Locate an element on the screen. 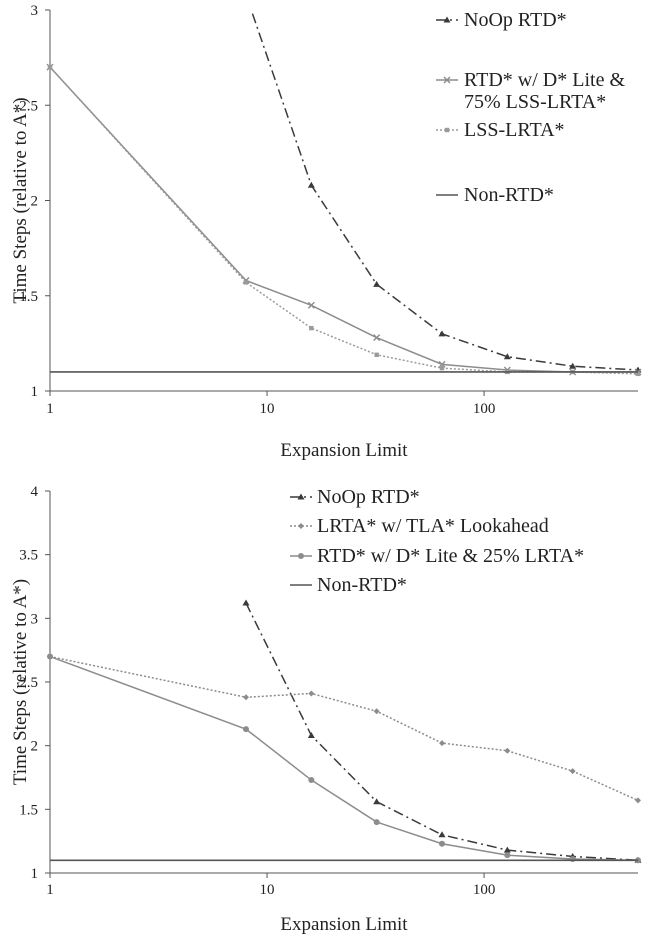 Image resolution: width=669 pixels, height=946 pixels. legend-marker-b is located at coordinates (447, 80).